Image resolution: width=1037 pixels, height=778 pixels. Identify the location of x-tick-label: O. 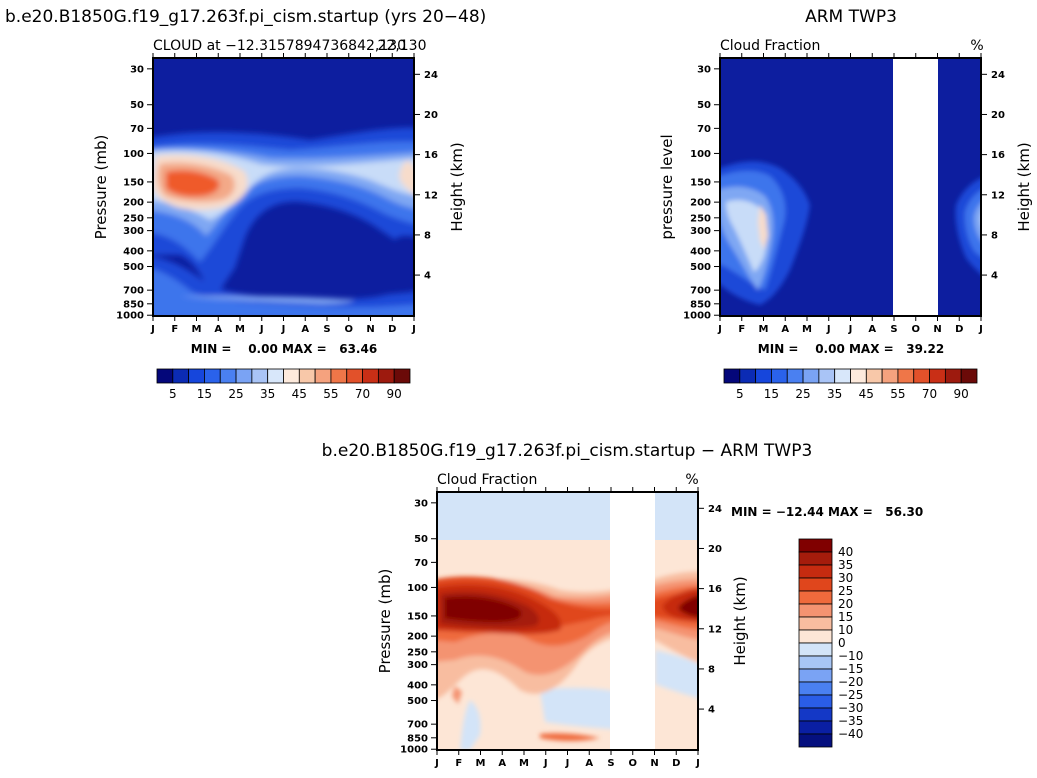
(348, 329).